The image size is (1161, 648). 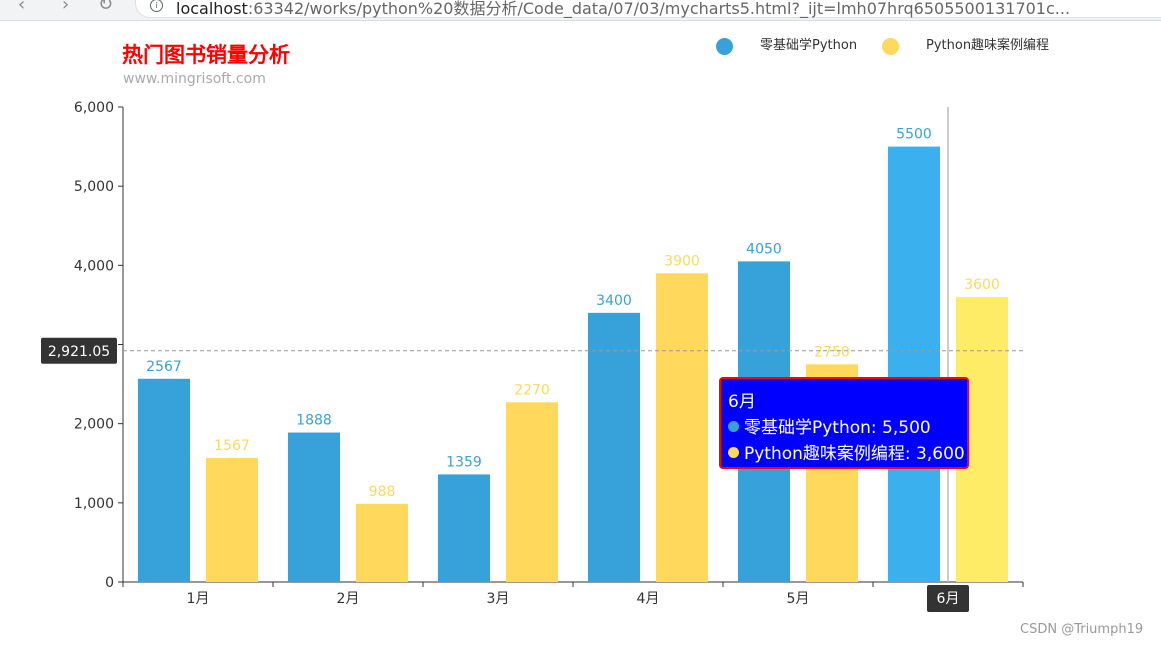 I want to click on url-host: localhost, so click(x=212, y=9).